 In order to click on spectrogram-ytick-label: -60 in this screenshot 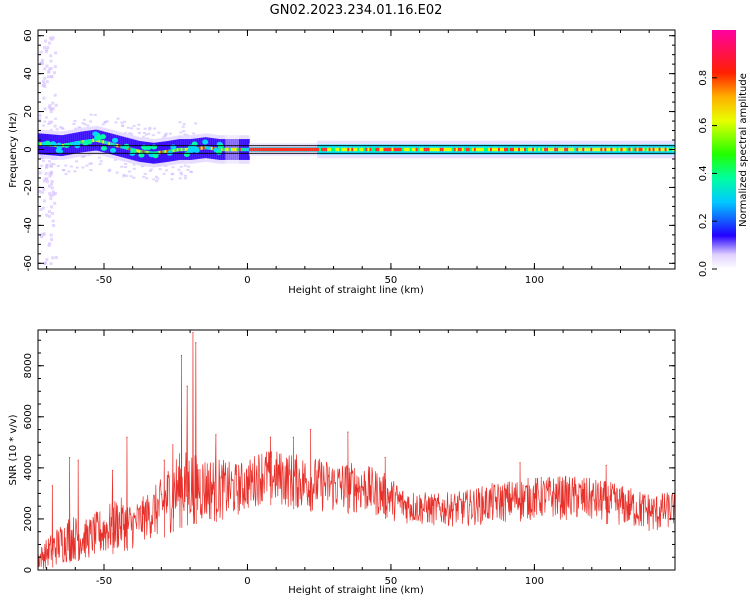, I will do `click(28, 263)`.